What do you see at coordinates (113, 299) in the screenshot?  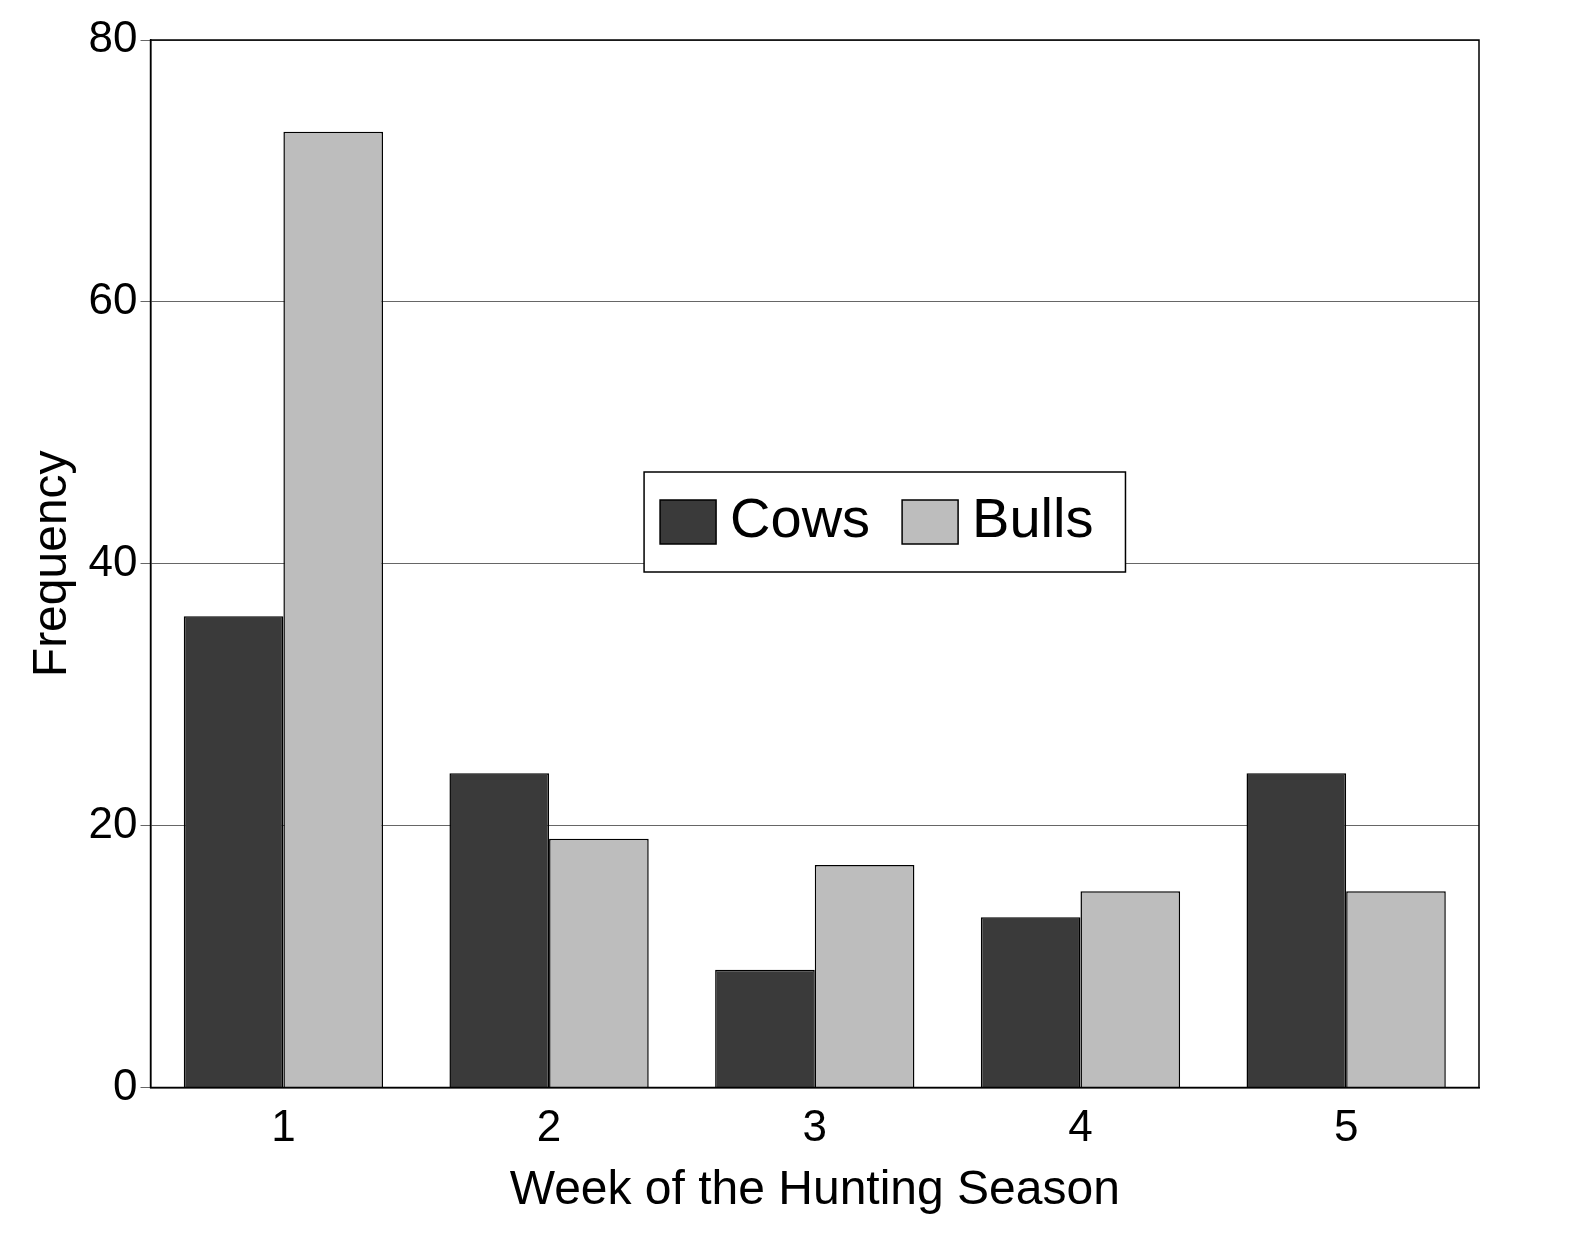 I see `y-tick-label: 60` at bounding box center [113, 299].